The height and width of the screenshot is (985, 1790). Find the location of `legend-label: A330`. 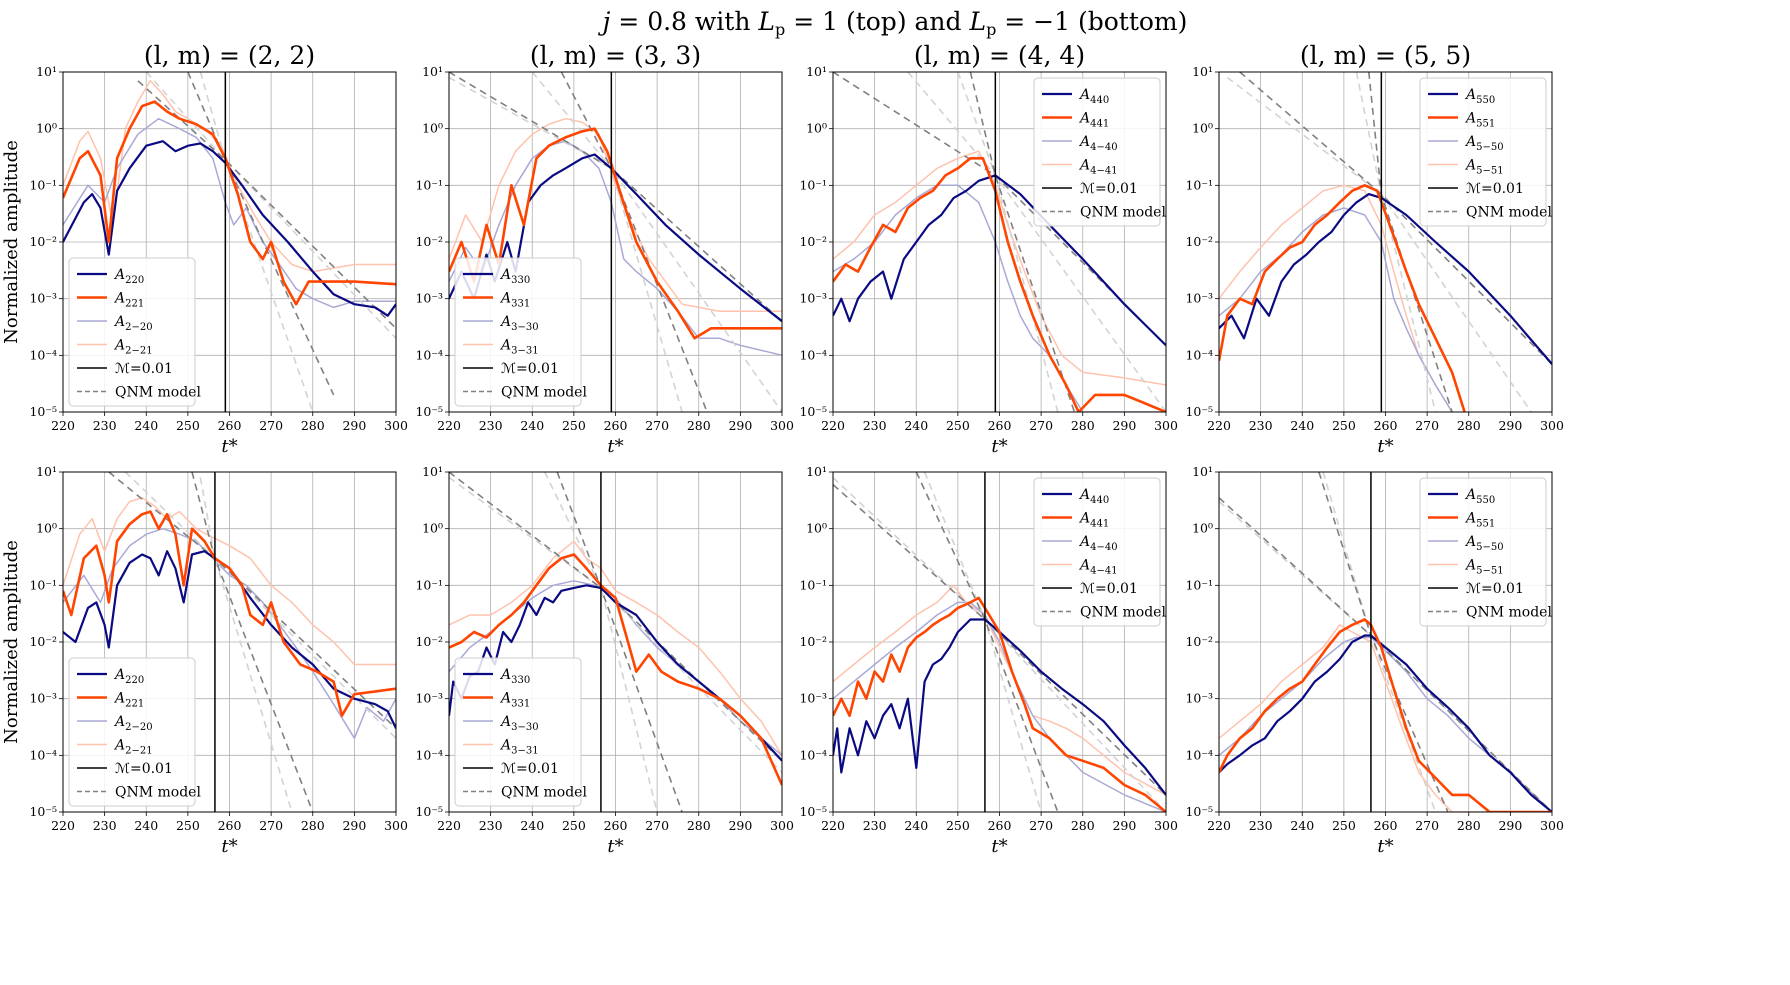

legend-label: A330 is located at coordinates (514, 676).